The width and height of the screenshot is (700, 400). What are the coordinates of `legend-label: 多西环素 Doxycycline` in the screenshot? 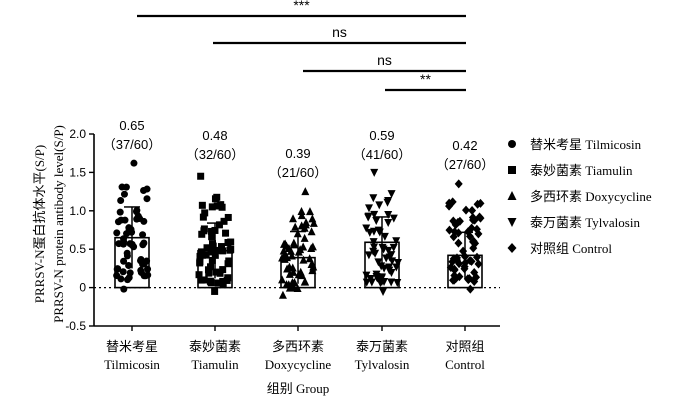 It's located at (591, 196).